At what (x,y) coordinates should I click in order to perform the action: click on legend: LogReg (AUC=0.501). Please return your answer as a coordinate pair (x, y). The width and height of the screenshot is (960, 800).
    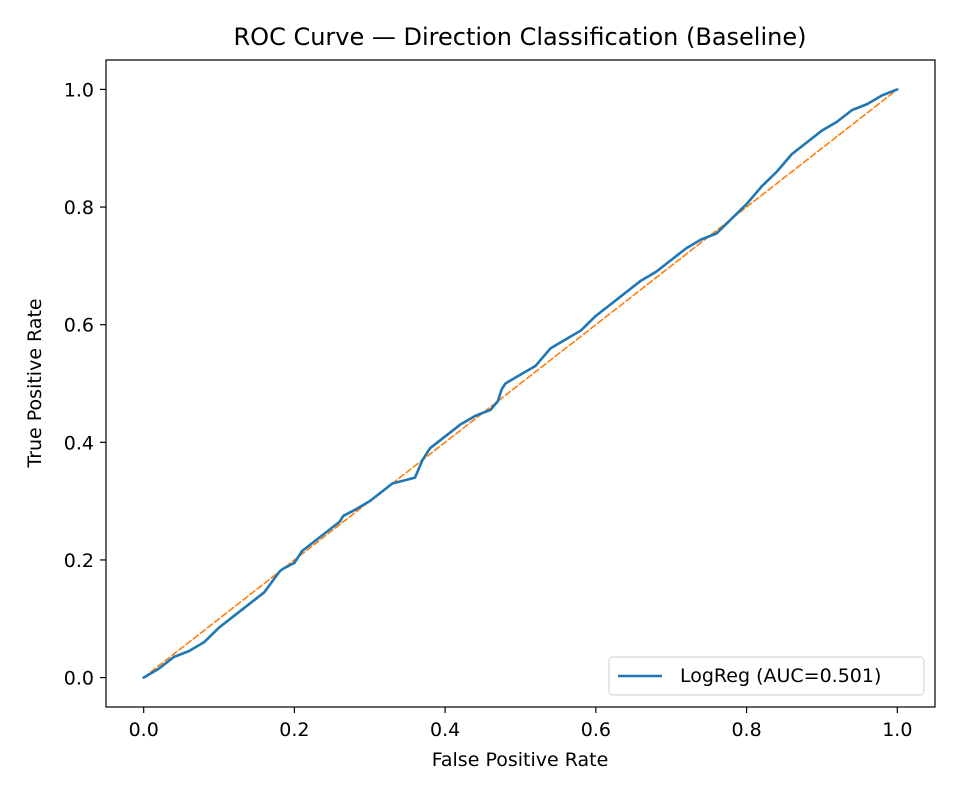
    Looking at the image, I should click on (766, 676).